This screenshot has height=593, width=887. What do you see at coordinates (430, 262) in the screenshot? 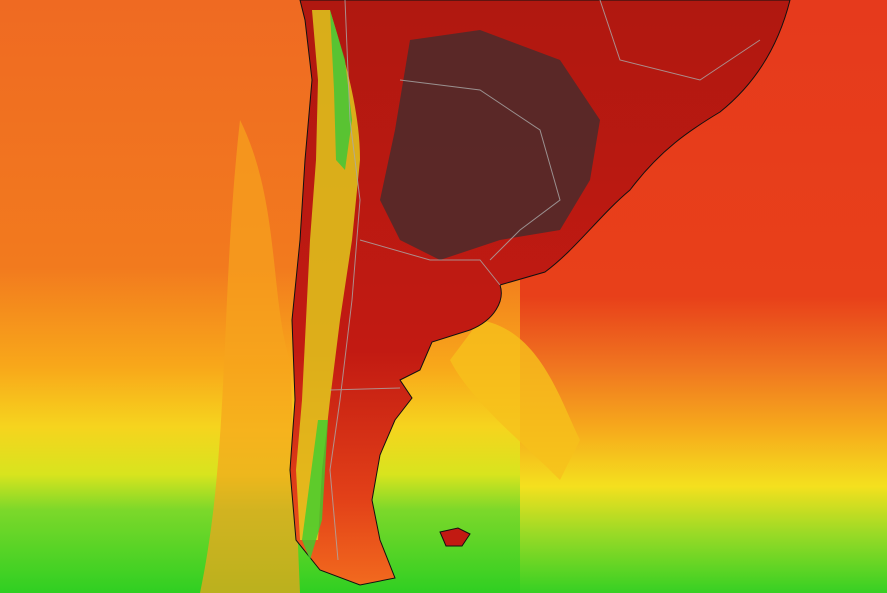
I see `border-provinces` at bounding box center [430, 262].